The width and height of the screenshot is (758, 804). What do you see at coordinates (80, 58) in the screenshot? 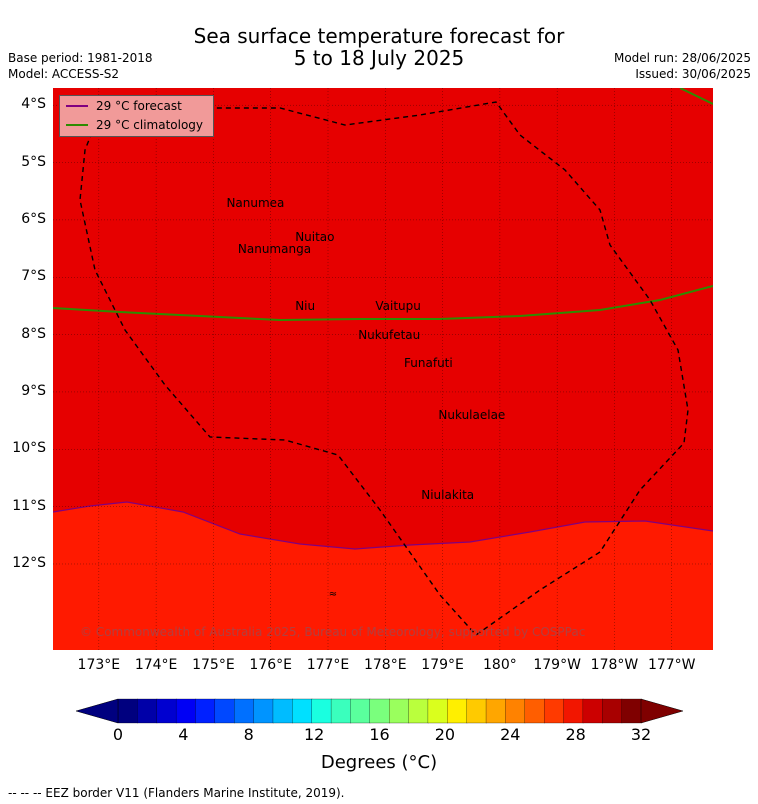
I see `base-period: Base period: 1981-2018` at bounding box center [80, 58].